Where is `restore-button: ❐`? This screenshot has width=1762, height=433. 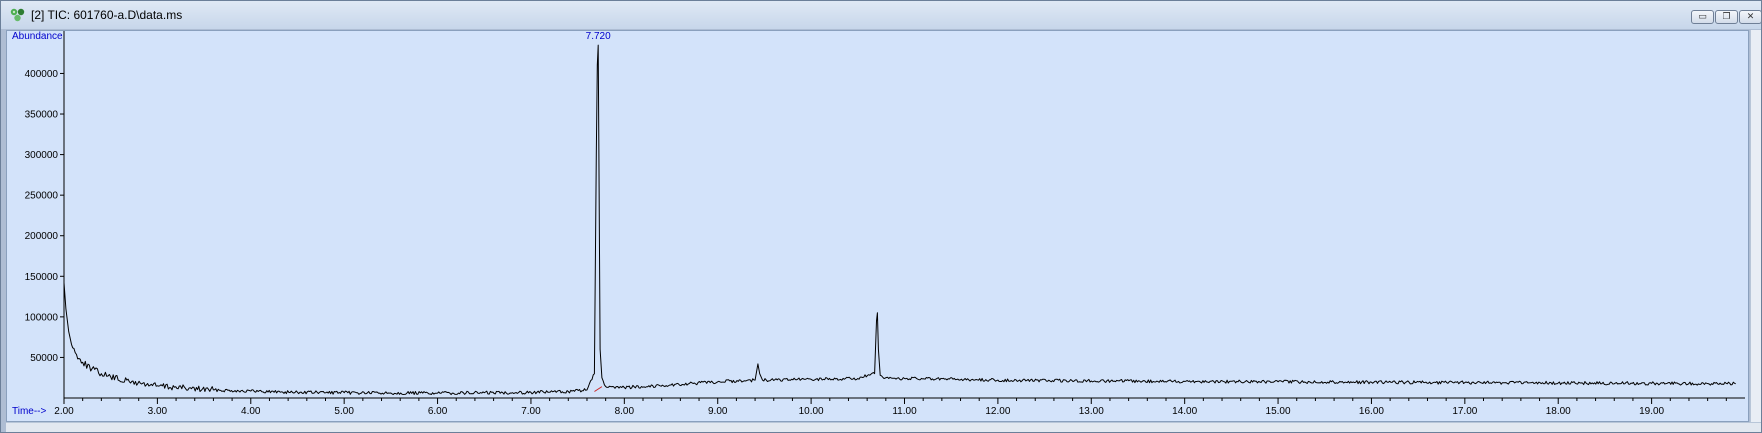 restore-button: ❐ is located at coordinates (1726, 17).